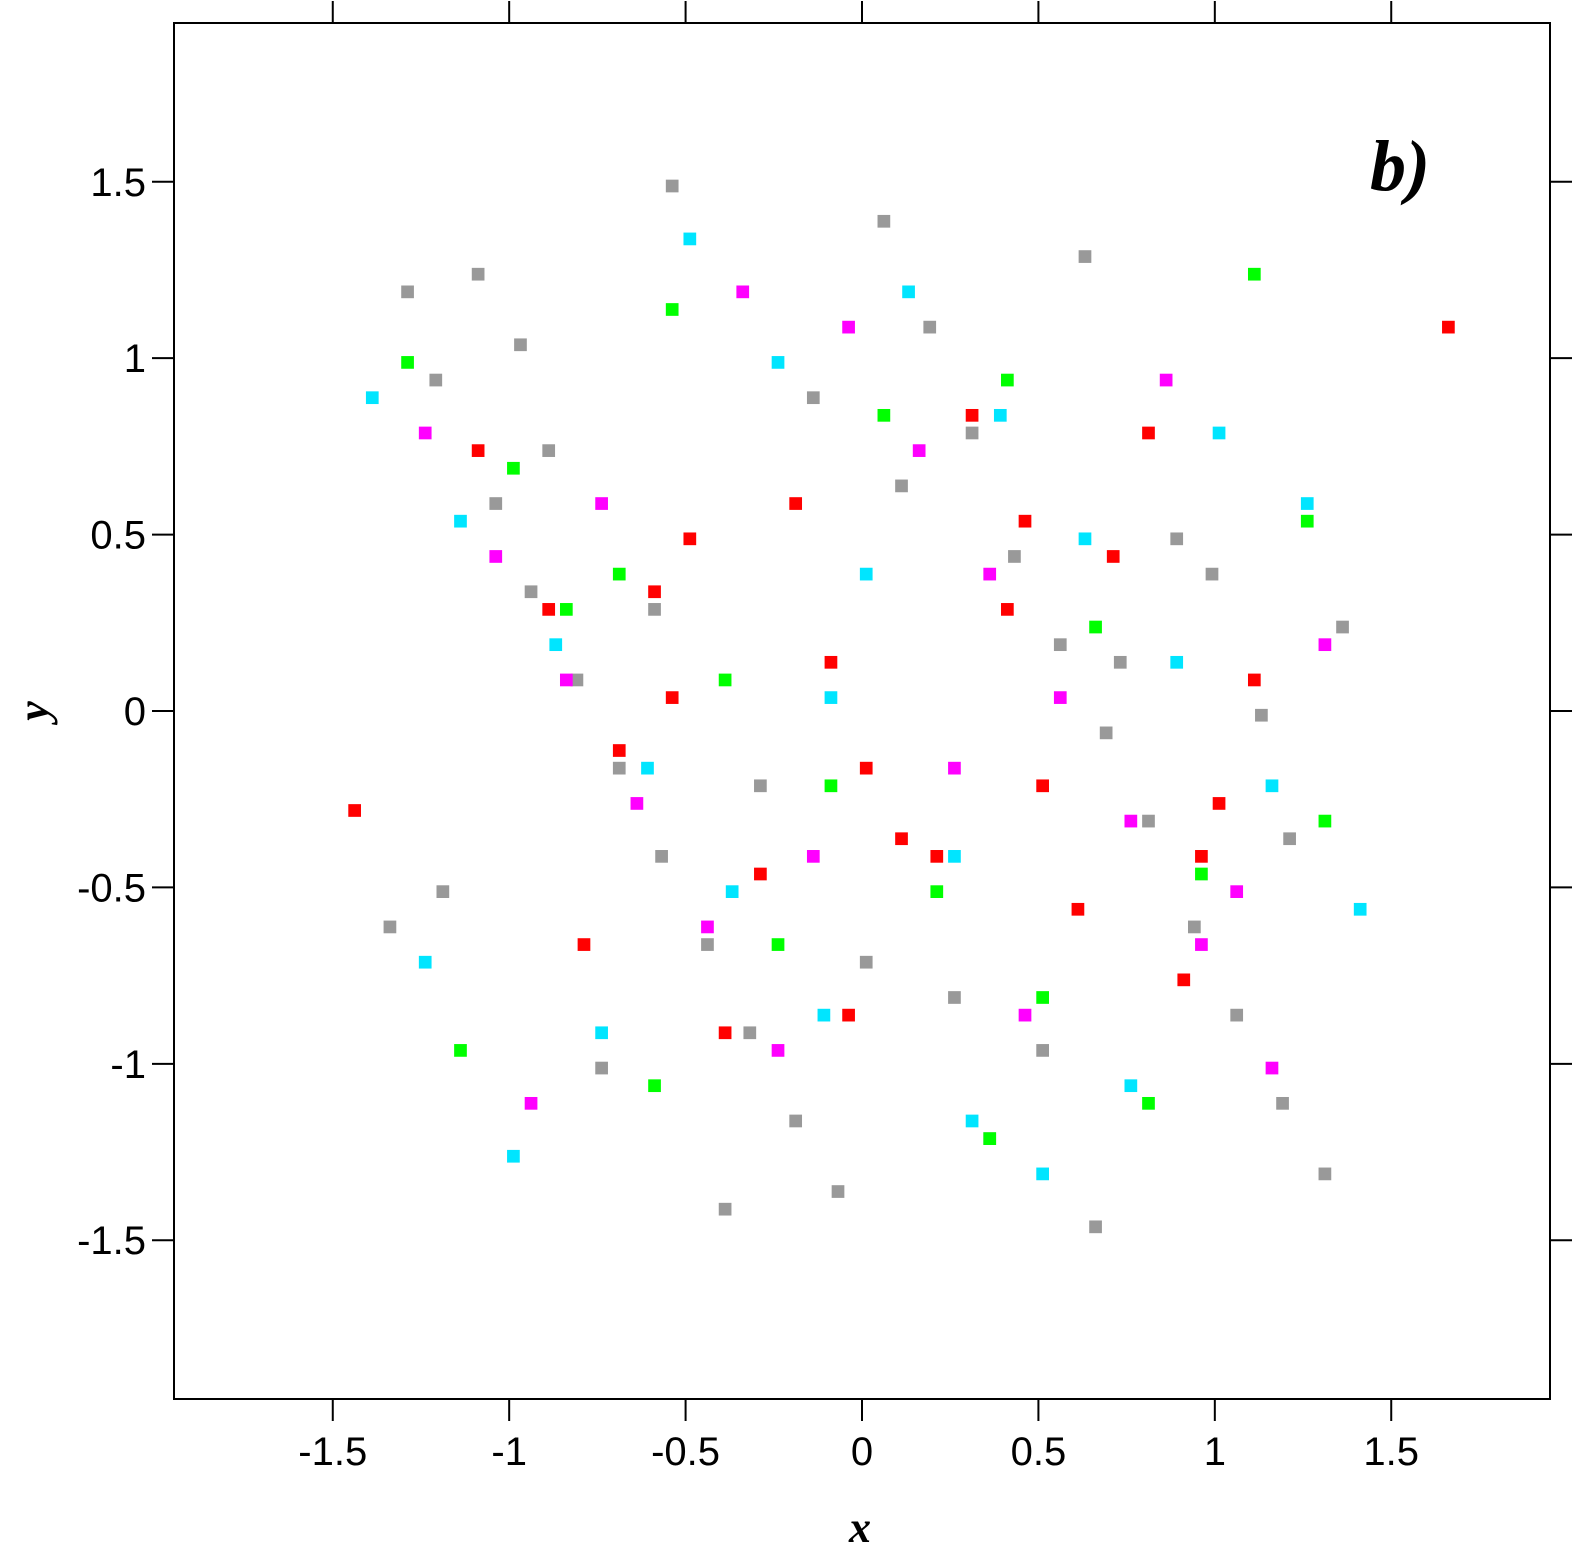 The height and width of the screenshot is (1557, 1574). What do you see at coordinates (111, 1241) in the screenshot?
I see `y-tick-label: -1.5` at bounding box center [111, 1241].